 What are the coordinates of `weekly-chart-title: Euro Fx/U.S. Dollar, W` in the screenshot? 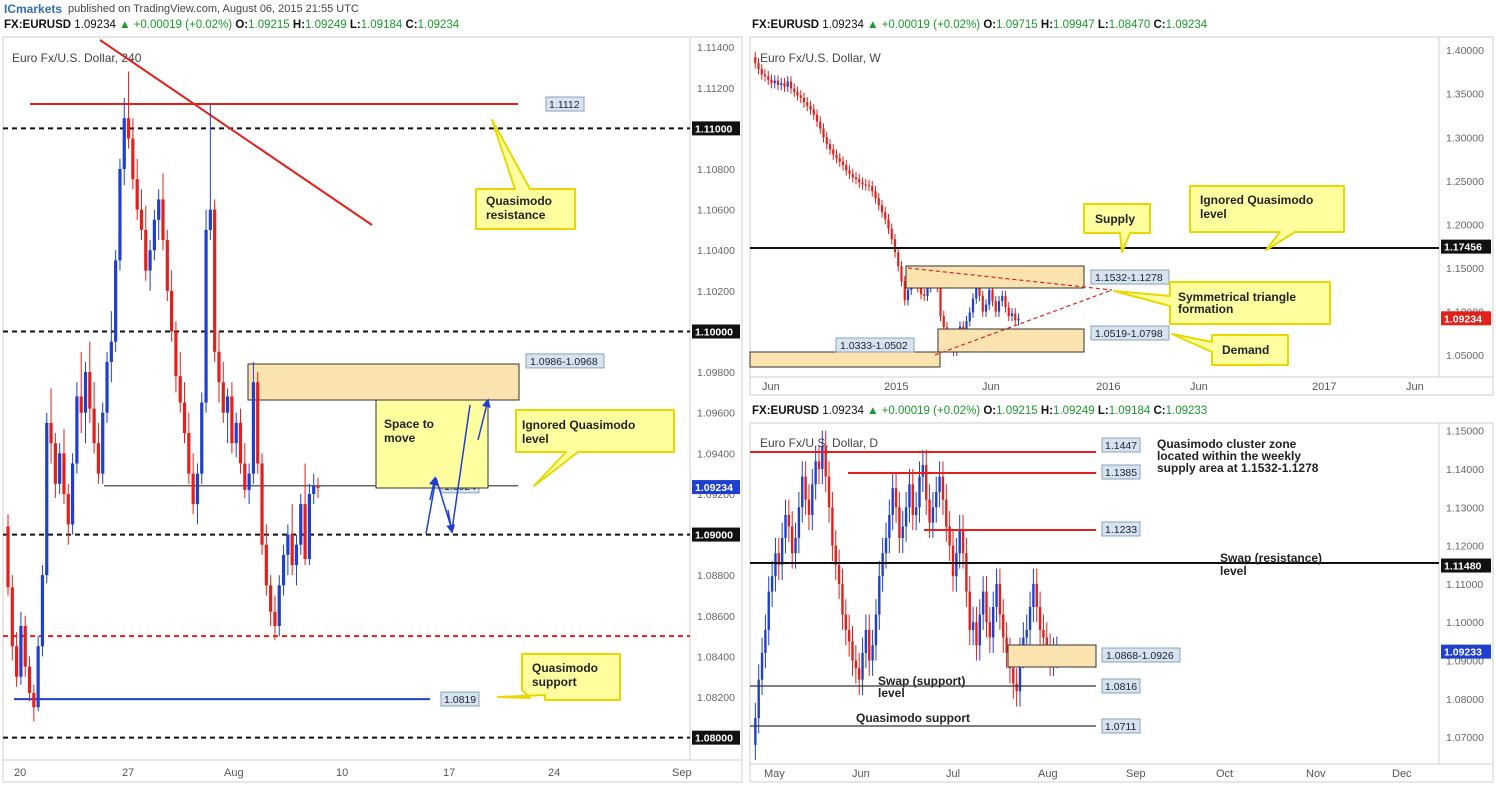 It's located at (820, 58).